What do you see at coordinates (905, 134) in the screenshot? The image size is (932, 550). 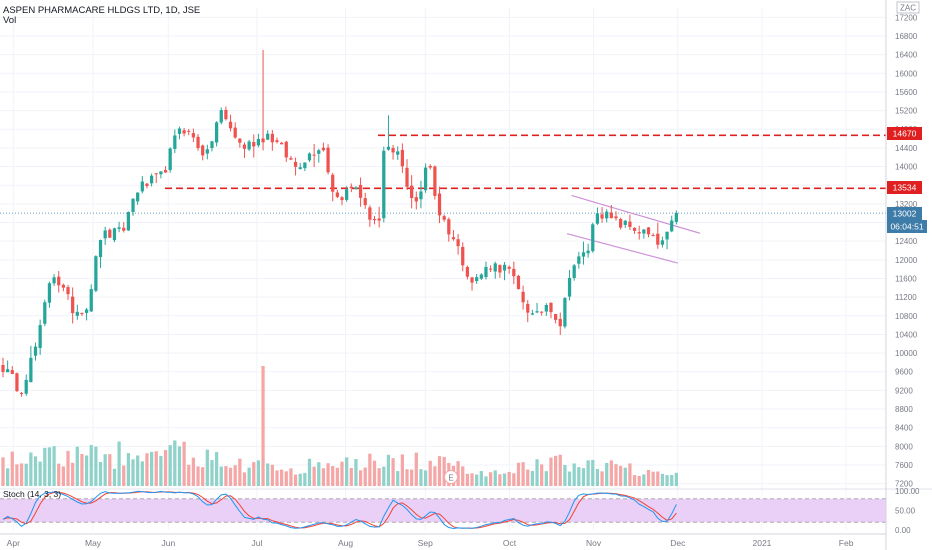 I see `level-upper-tag-text: 14670` at bounding box center [905, 134].